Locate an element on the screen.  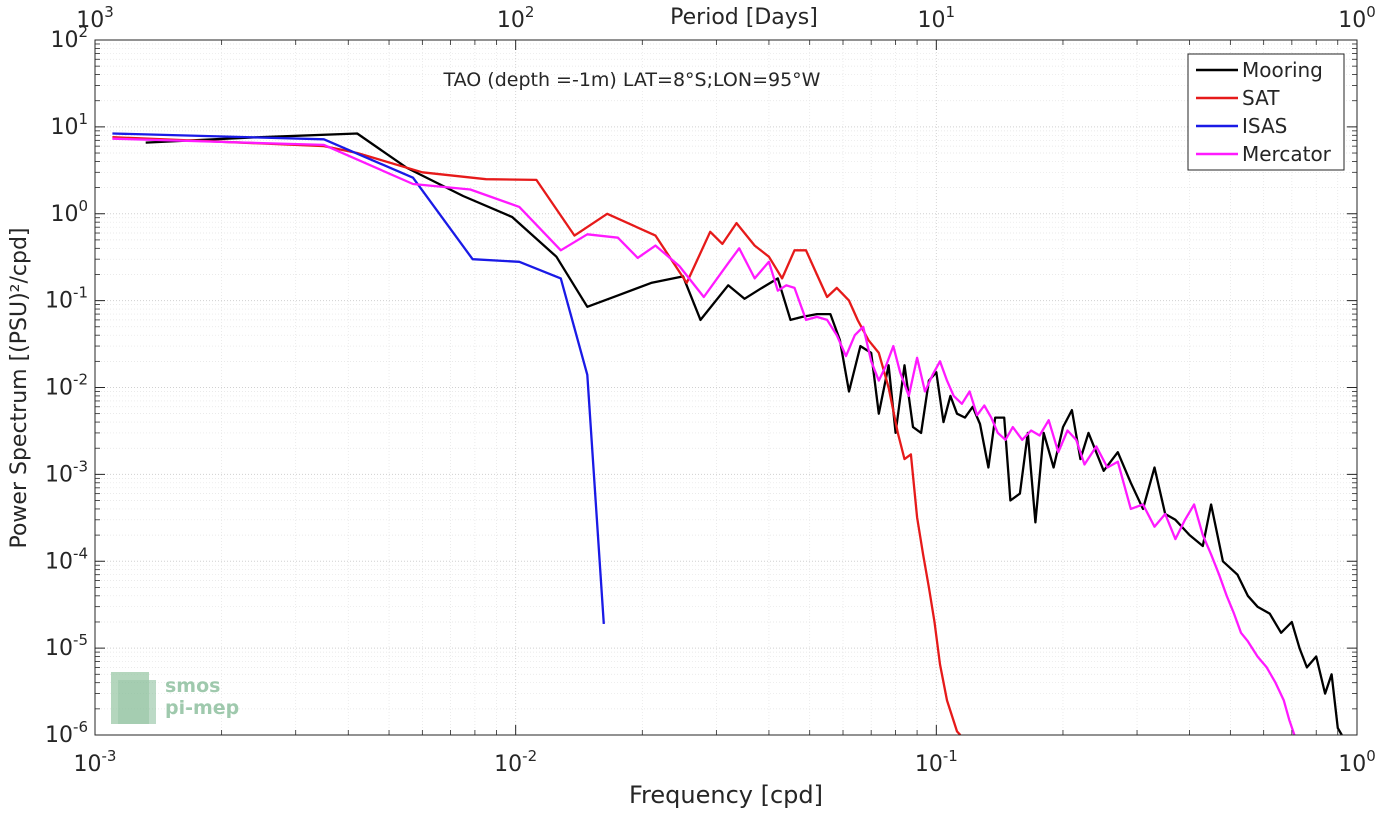
top-tick-label: 10² is located at coordinates (516, 18).